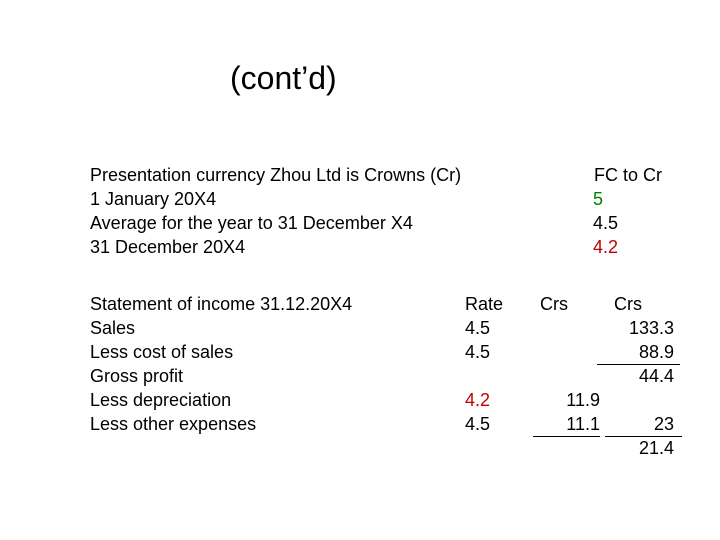  I want to click on amount: 11.9, so click(583, 400).